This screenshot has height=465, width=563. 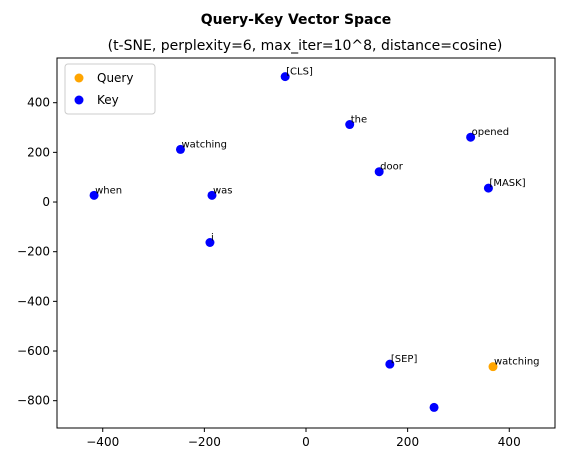 I want to click on point-label: door, so click(x=392, y=167).